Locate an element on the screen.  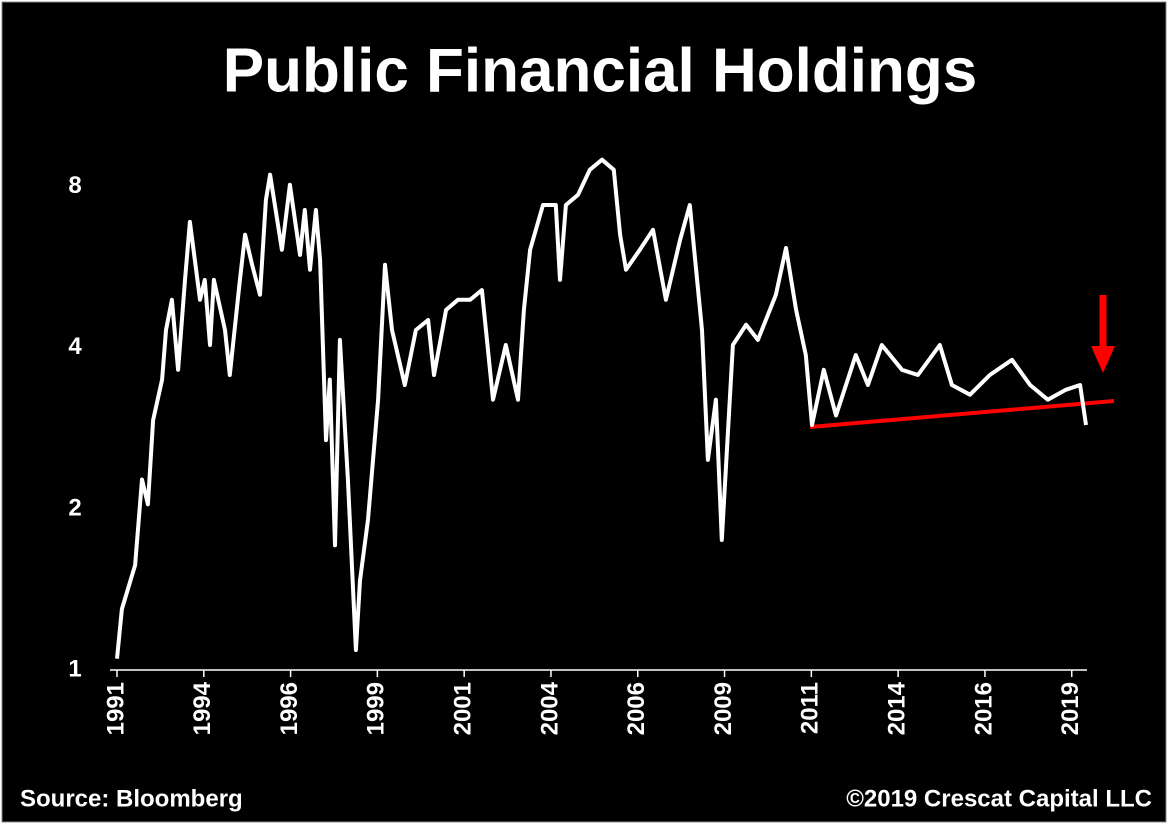
trend-line is located at coordinates (962, 414).